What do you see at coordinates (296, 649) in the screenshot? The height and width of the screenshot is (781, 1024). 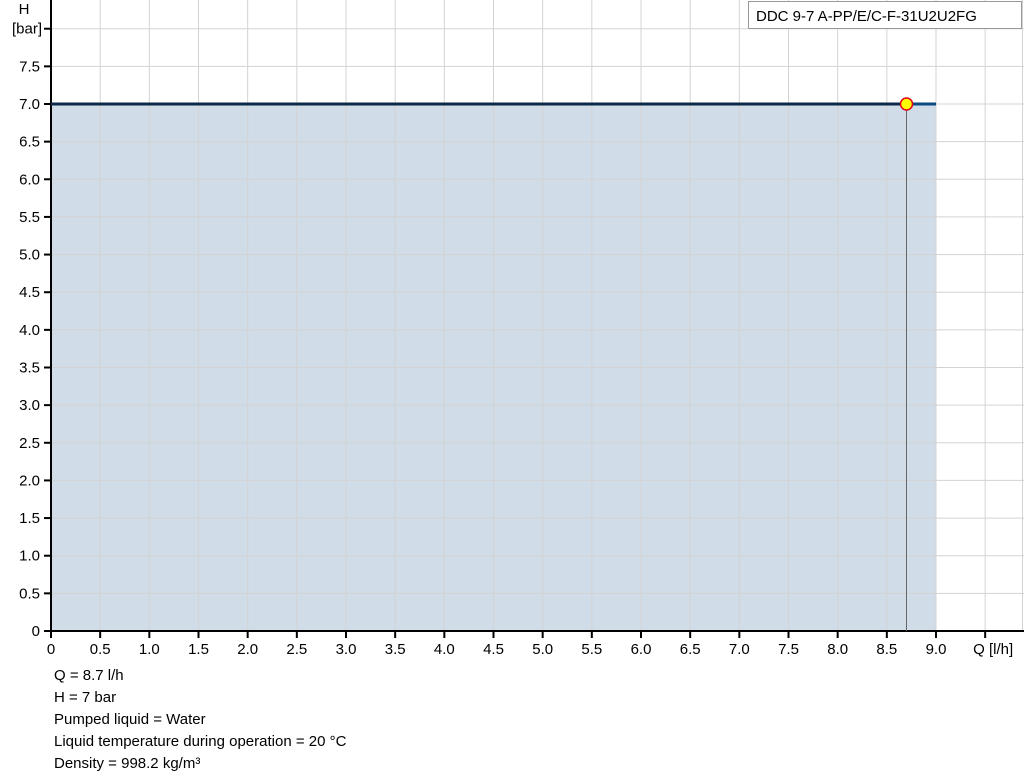 I see `x-tick-label: 2.5` at bounding box center [296, 649].